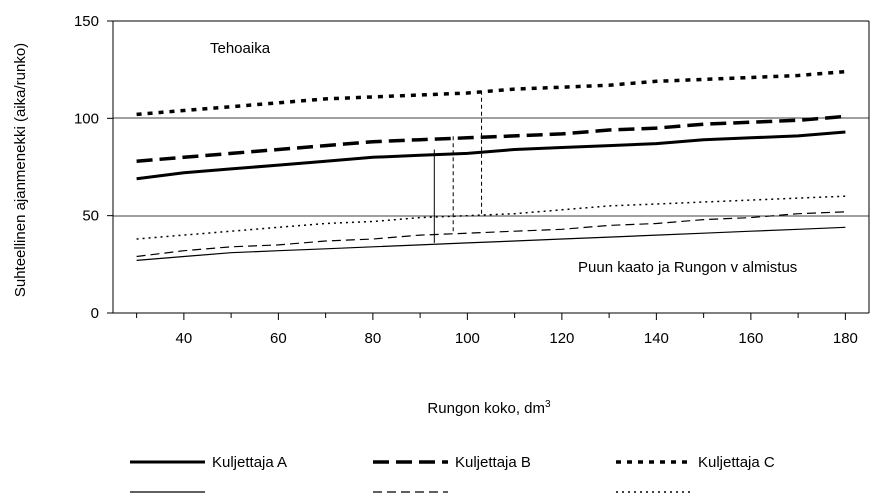 Image resolution: width=879 pixels, height=497 pixels. I want to click on legend-label-2: Kuljettaja B, so click(493, 462).